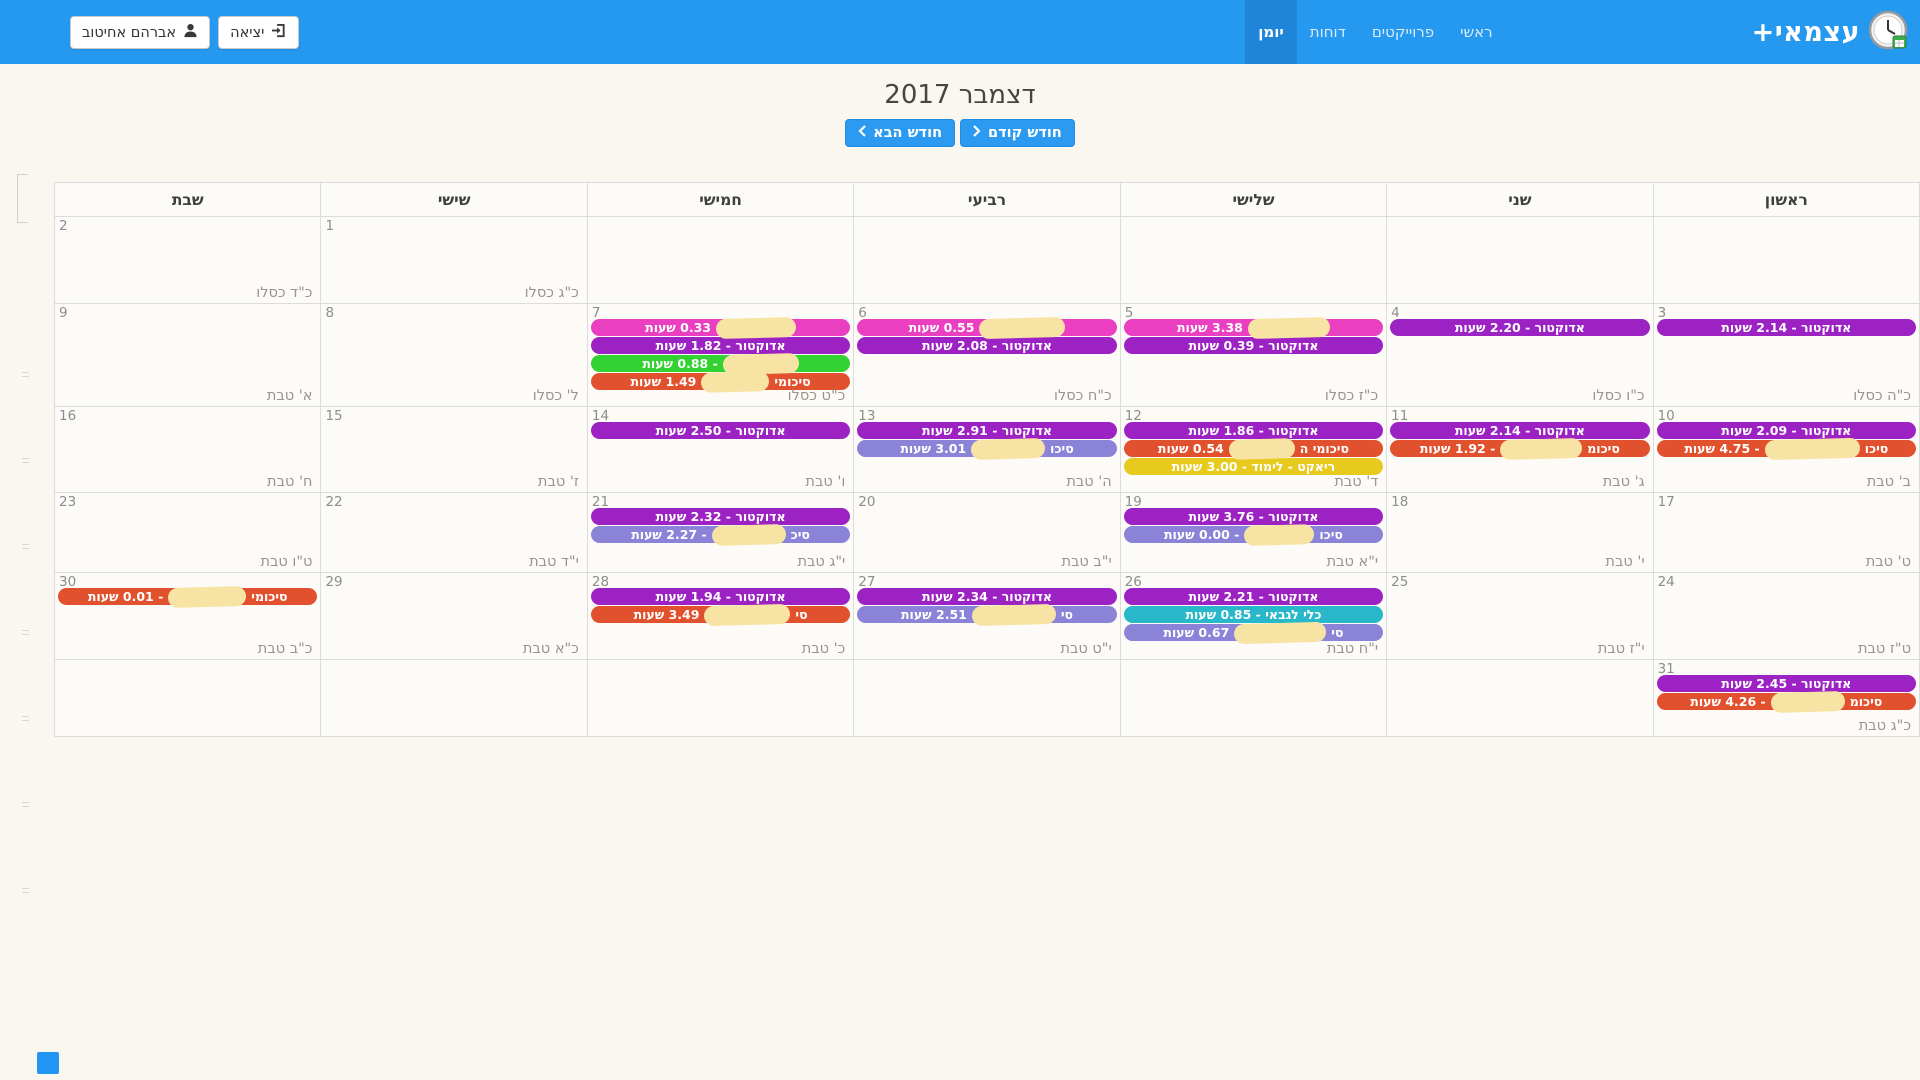 The image size is (1920, 1080). What do you see at coordinates (678, 327) in the screenshot?
I see `event-label: 0.33 שעות` at bounding box center [678, 327].